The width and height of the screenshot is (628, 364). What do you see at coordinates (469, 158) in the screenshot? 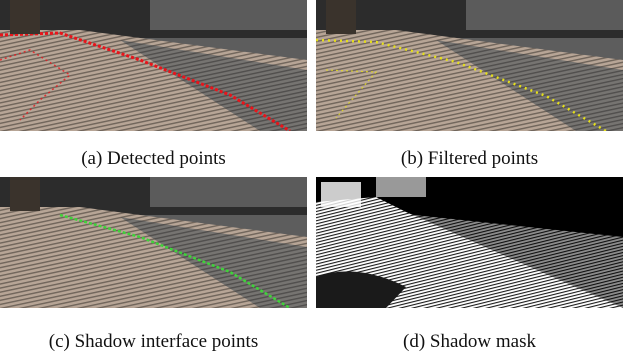
I see `caption-b: (b) Filtered points` at bounding box center [469, 158].